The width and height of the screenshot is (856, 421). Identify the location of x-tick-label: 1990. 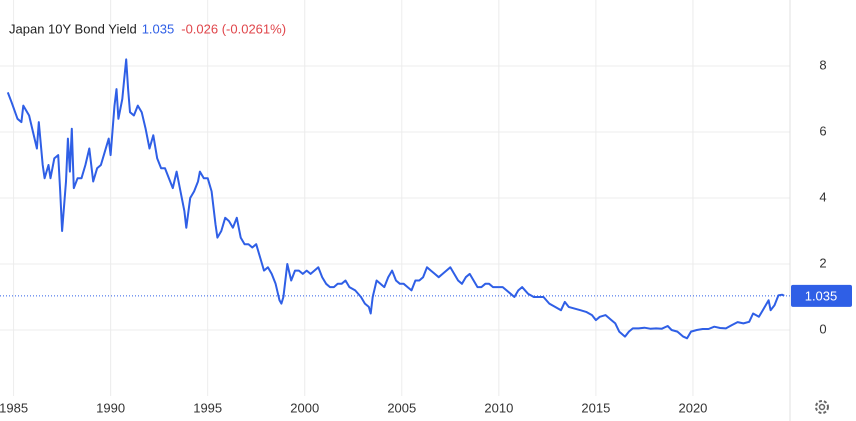
(110, 407).